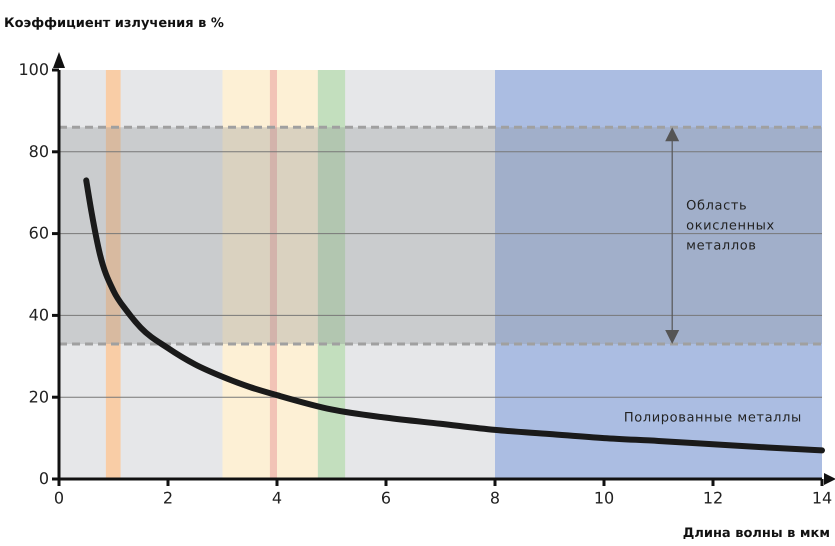  What do you see at coordinates (386, 498) in the screenshot?
I see `x-tick-label: 6` at bounding box center [386, 498].